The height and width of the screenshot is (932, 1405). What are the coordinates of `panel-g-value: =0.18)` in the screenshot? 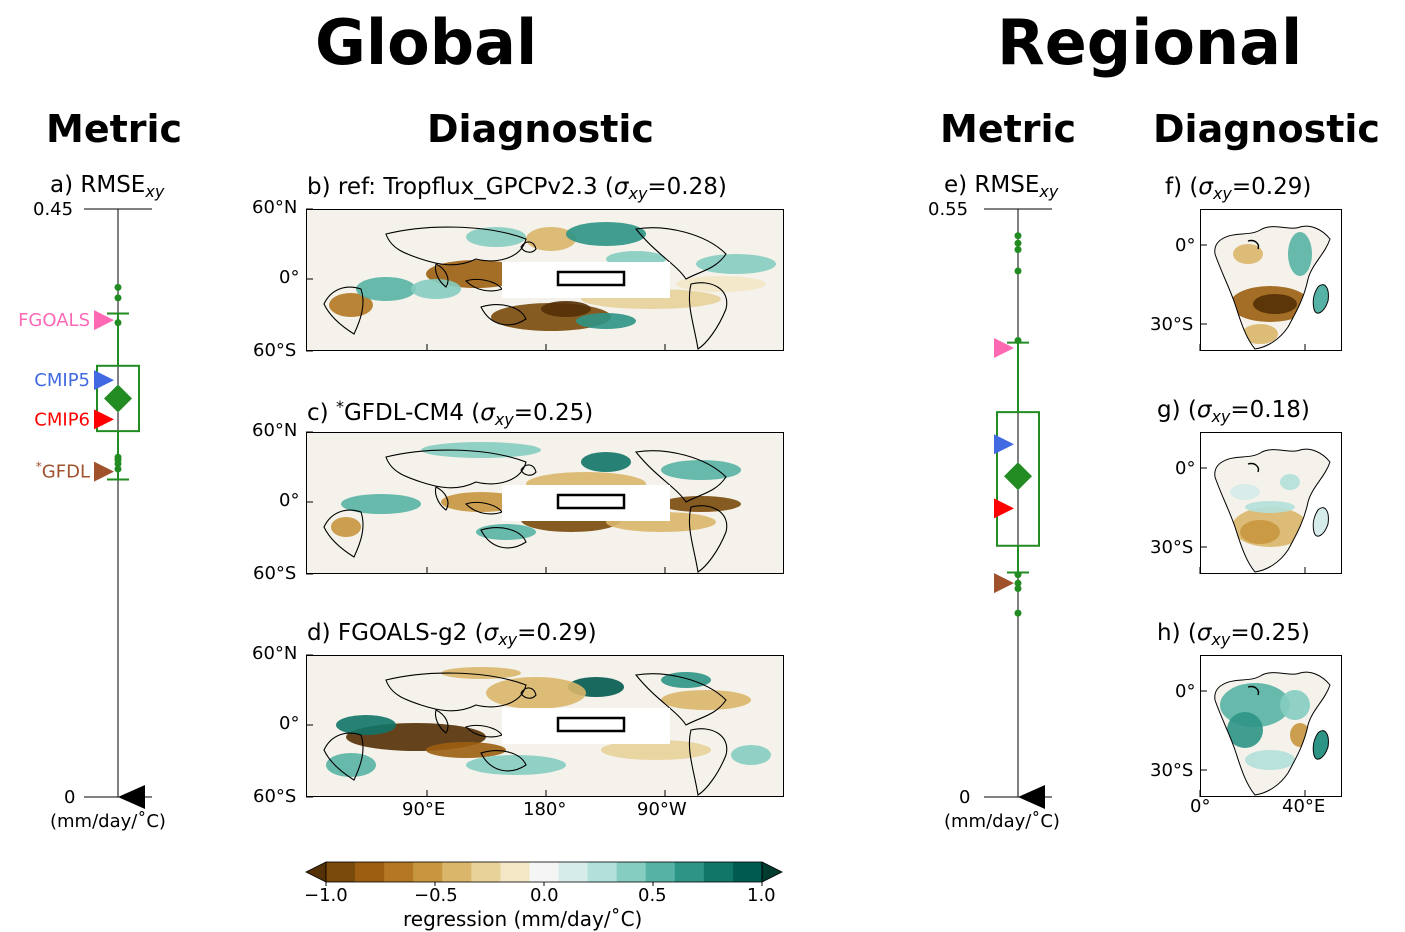 It's located at (1270, 410).